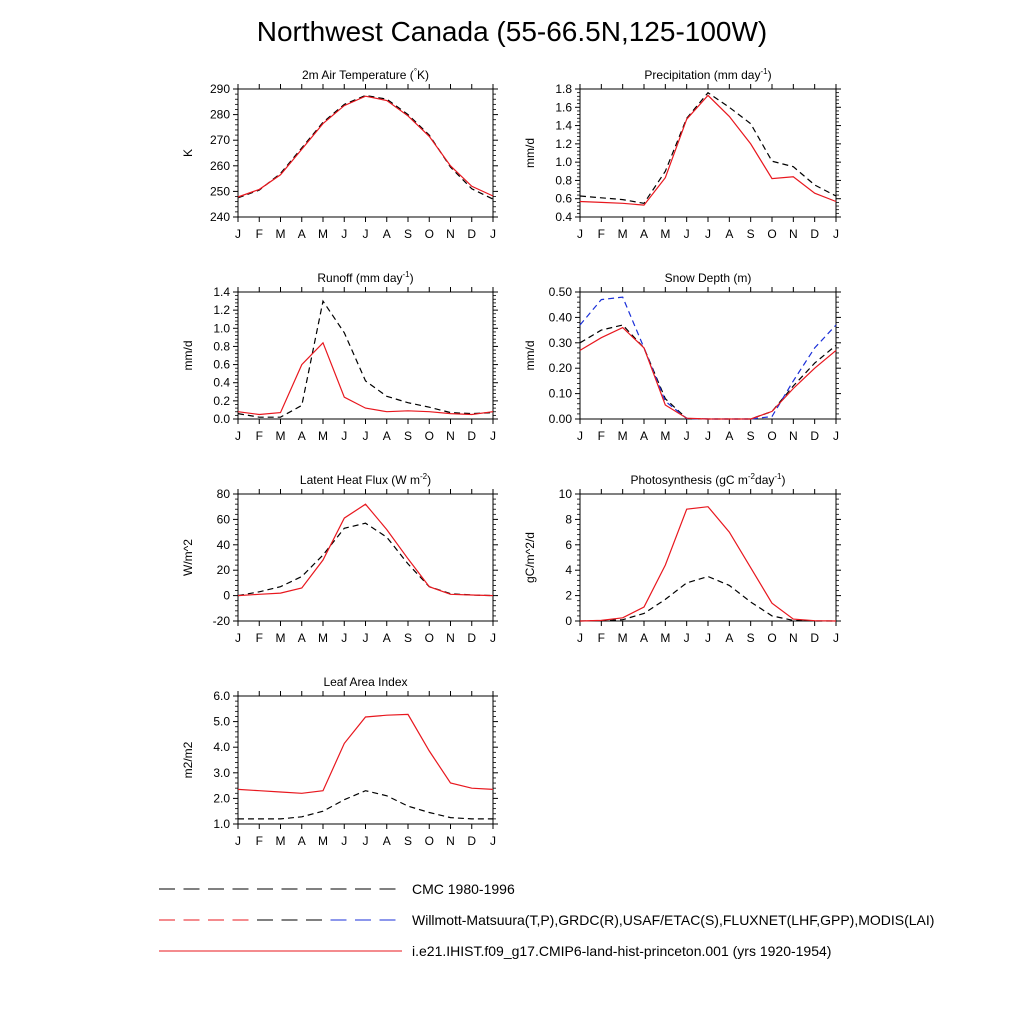 Image resolution: width=1024 pixels, height=1024 pixels. Describe the element at coordinates (563, 89) in the screenshot. I see `y-tick-label: 1.8` at that location.